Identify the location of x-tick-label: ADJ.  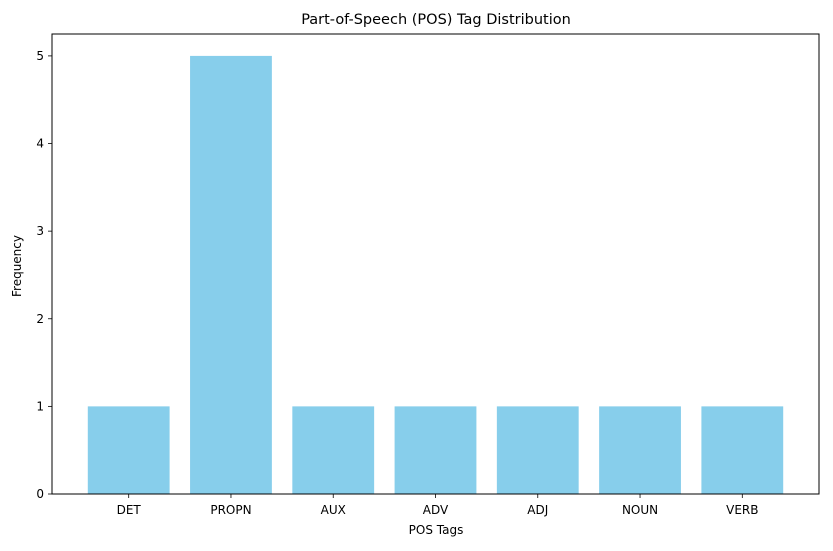
(537, 510).